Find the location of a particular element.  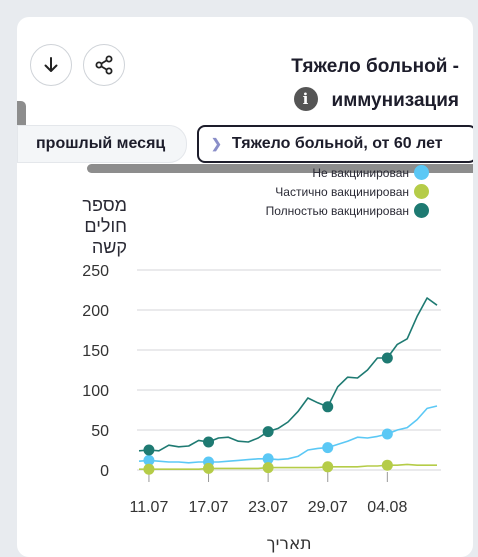

info-icon: i is located at coordinates (305, 98).